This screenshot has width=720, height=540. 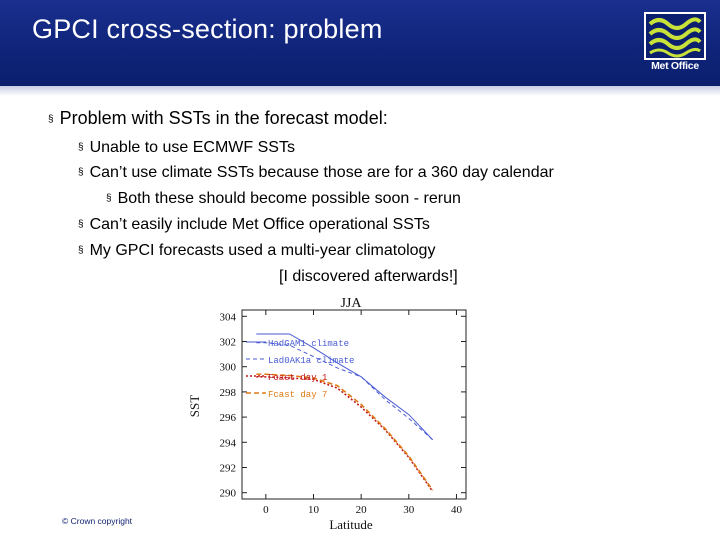 I want to click on x-tick-label: 20, so click(x=362, y=510).